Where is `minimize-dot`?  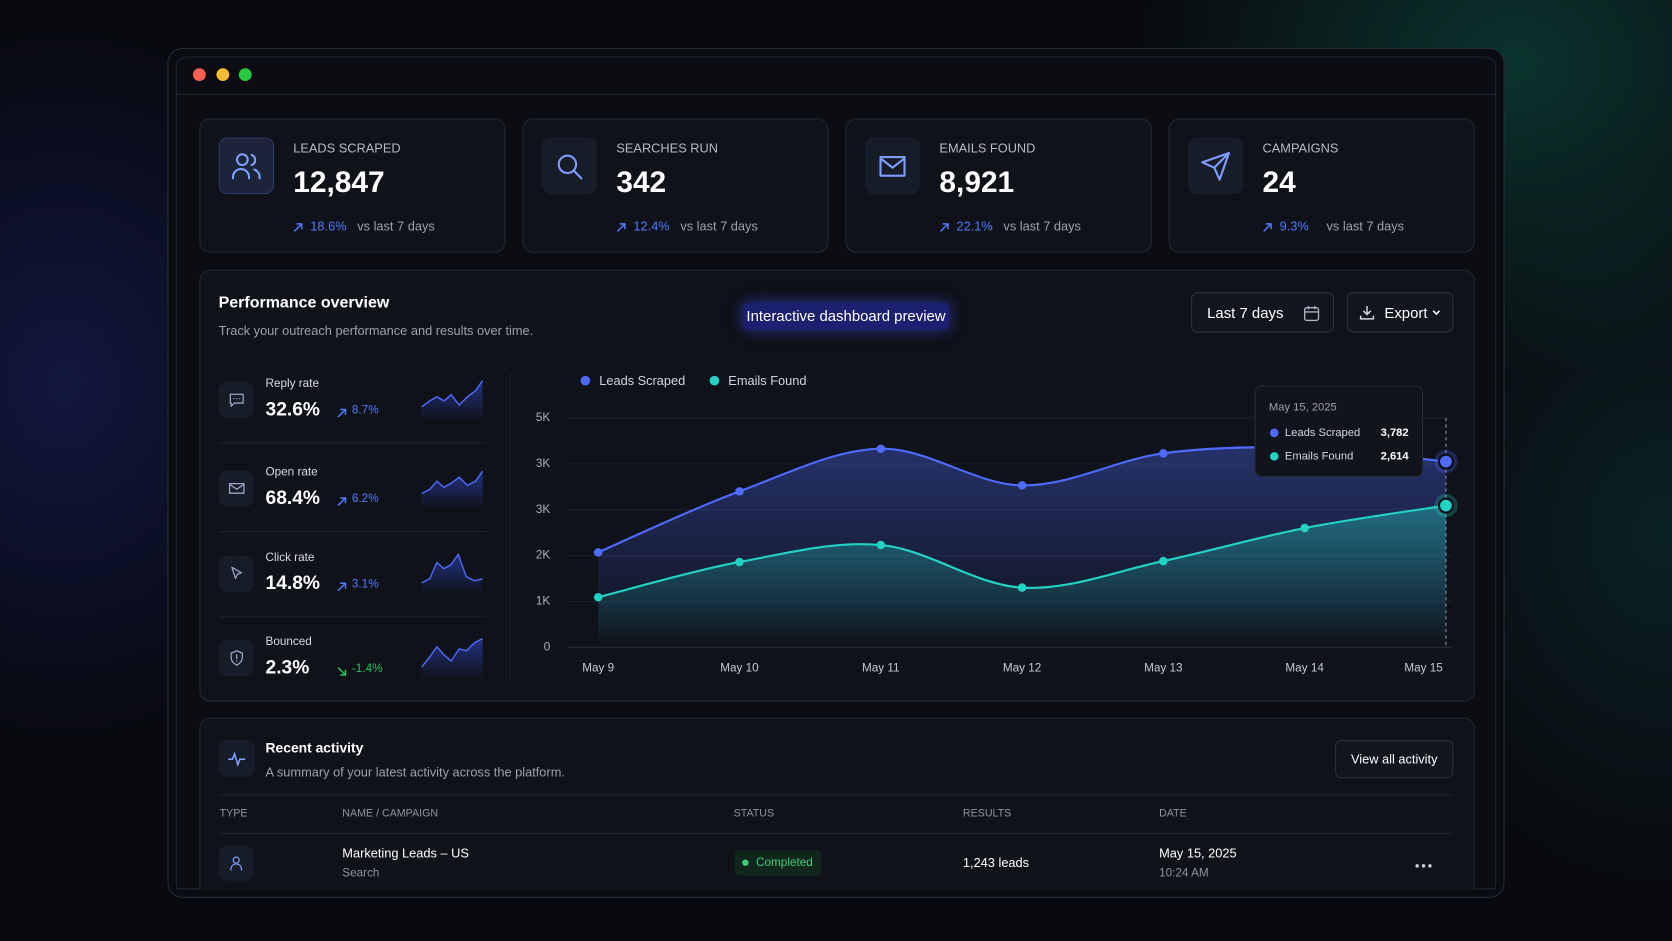
minimize-dot is located at coordinates (223, 75).